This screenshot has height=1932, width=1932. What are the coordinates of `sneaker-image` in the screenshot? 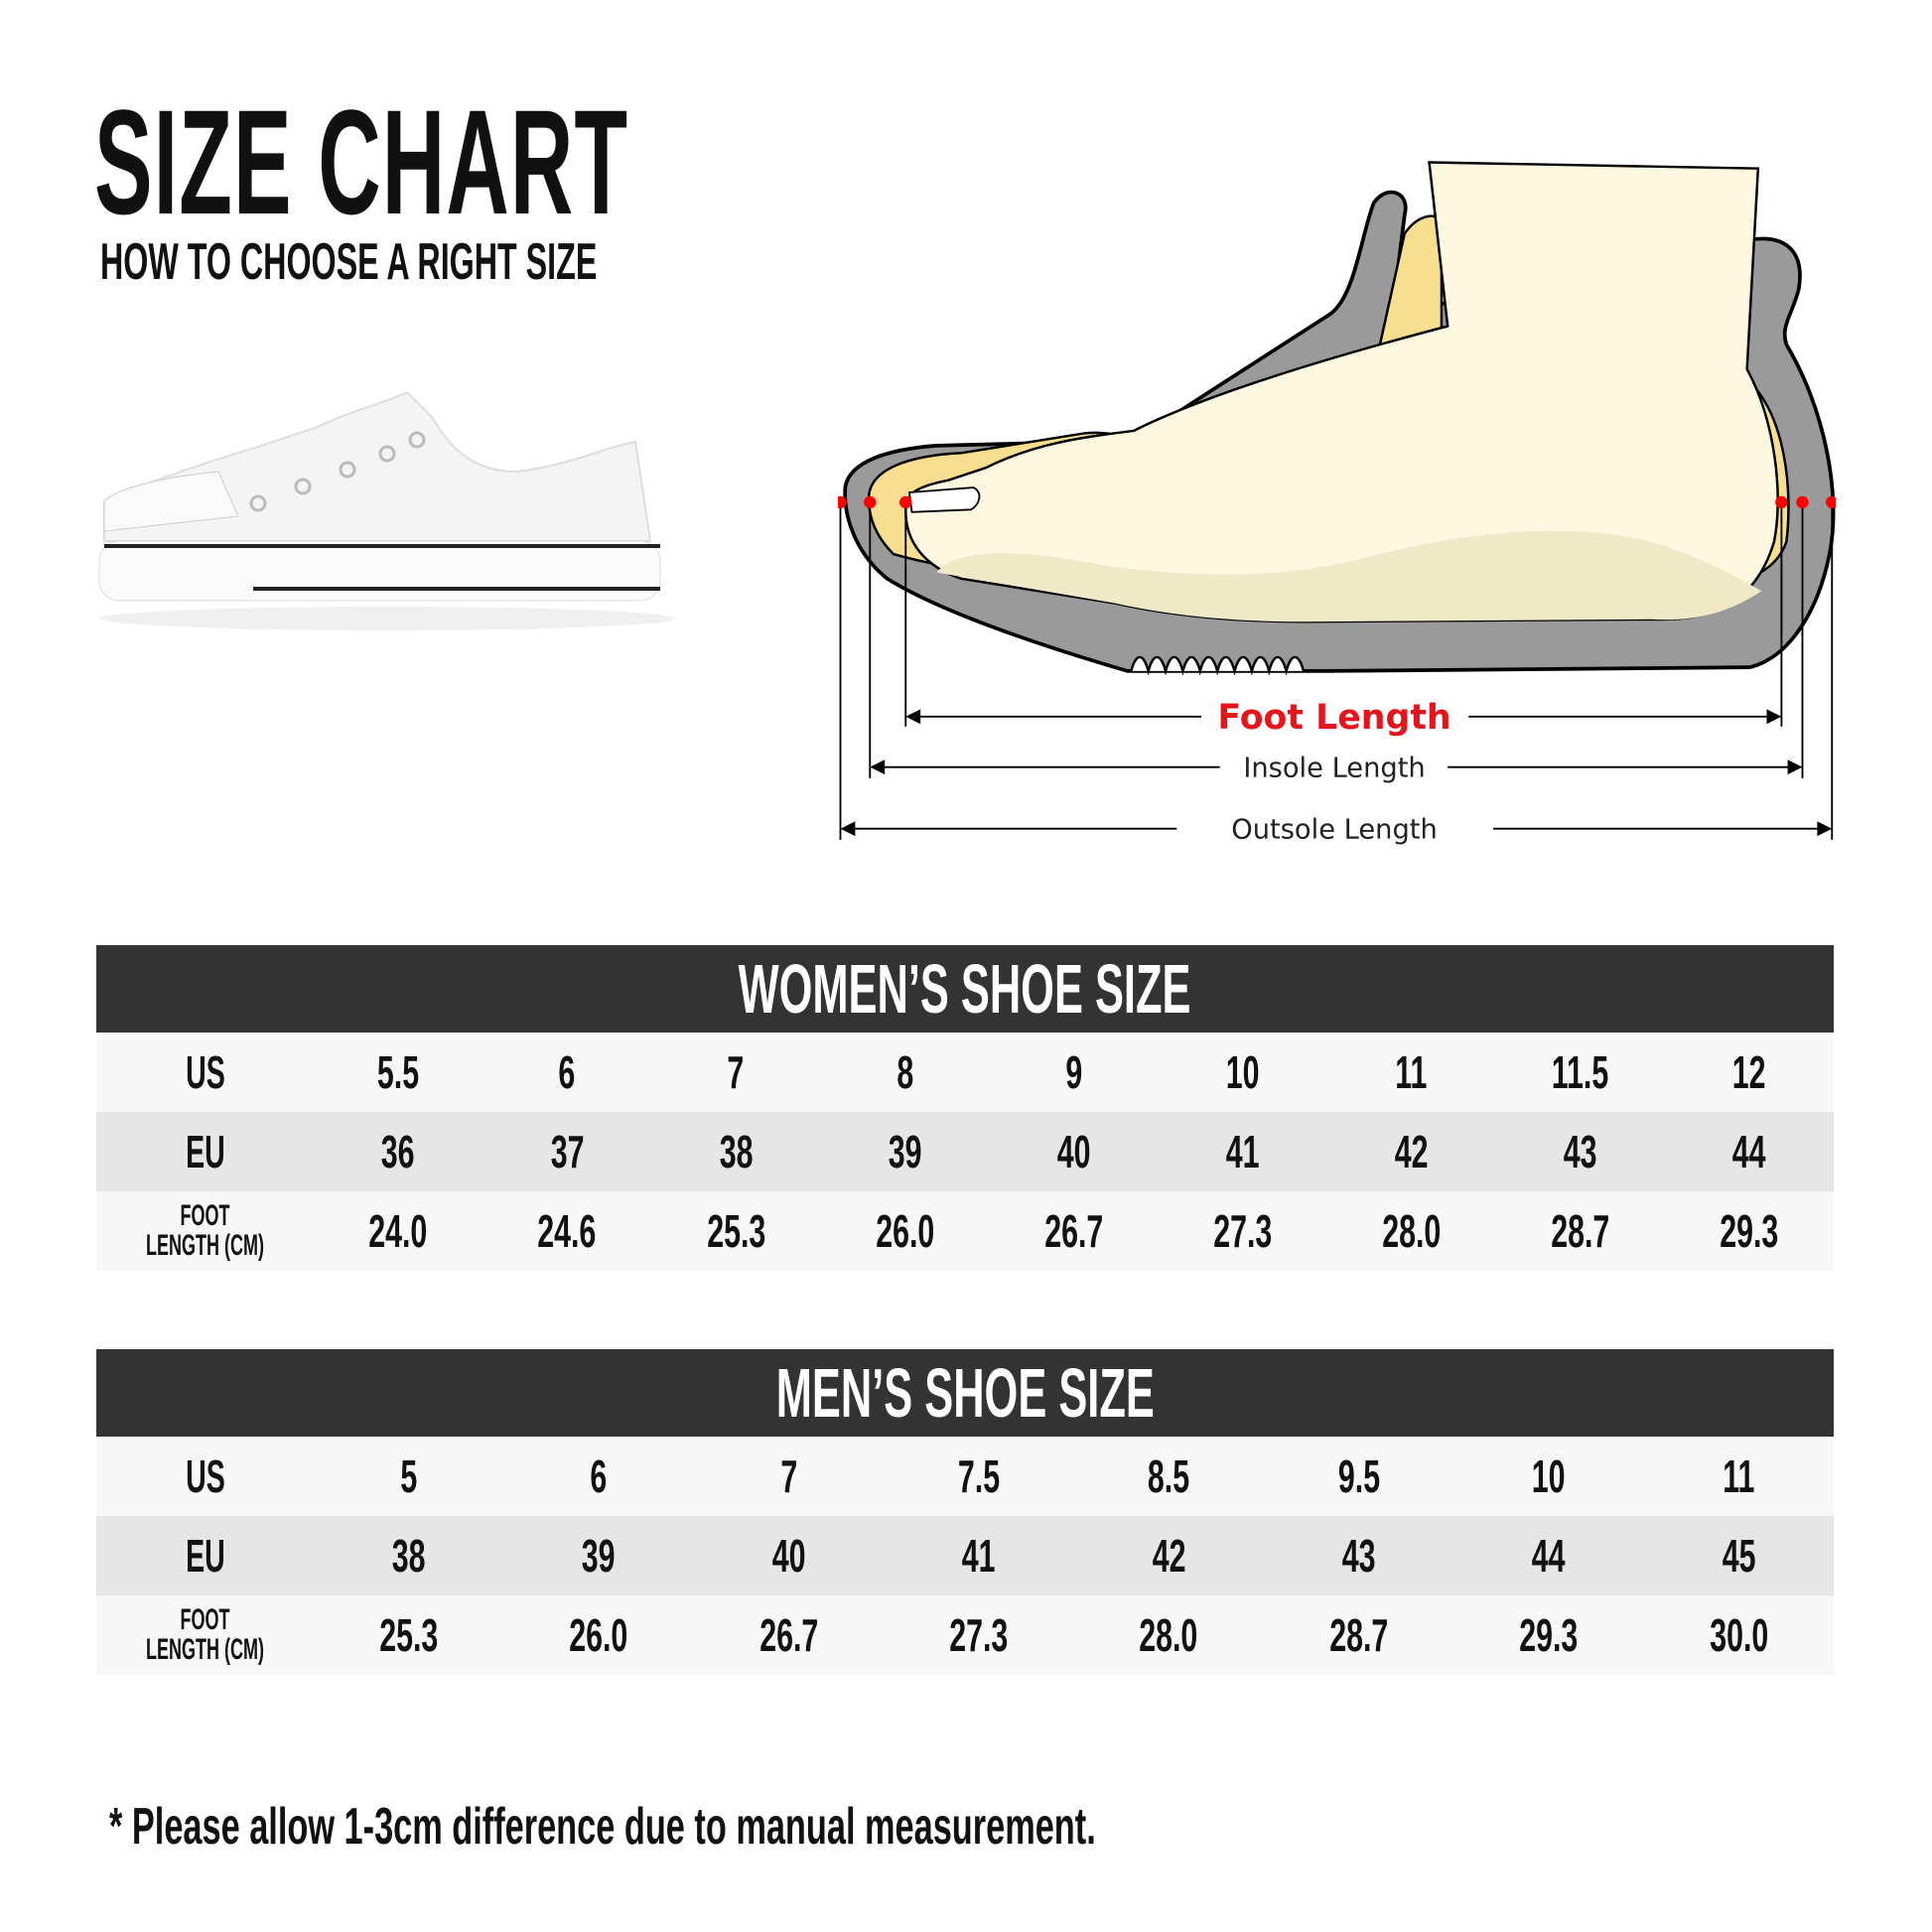 It's located at (387, 511).